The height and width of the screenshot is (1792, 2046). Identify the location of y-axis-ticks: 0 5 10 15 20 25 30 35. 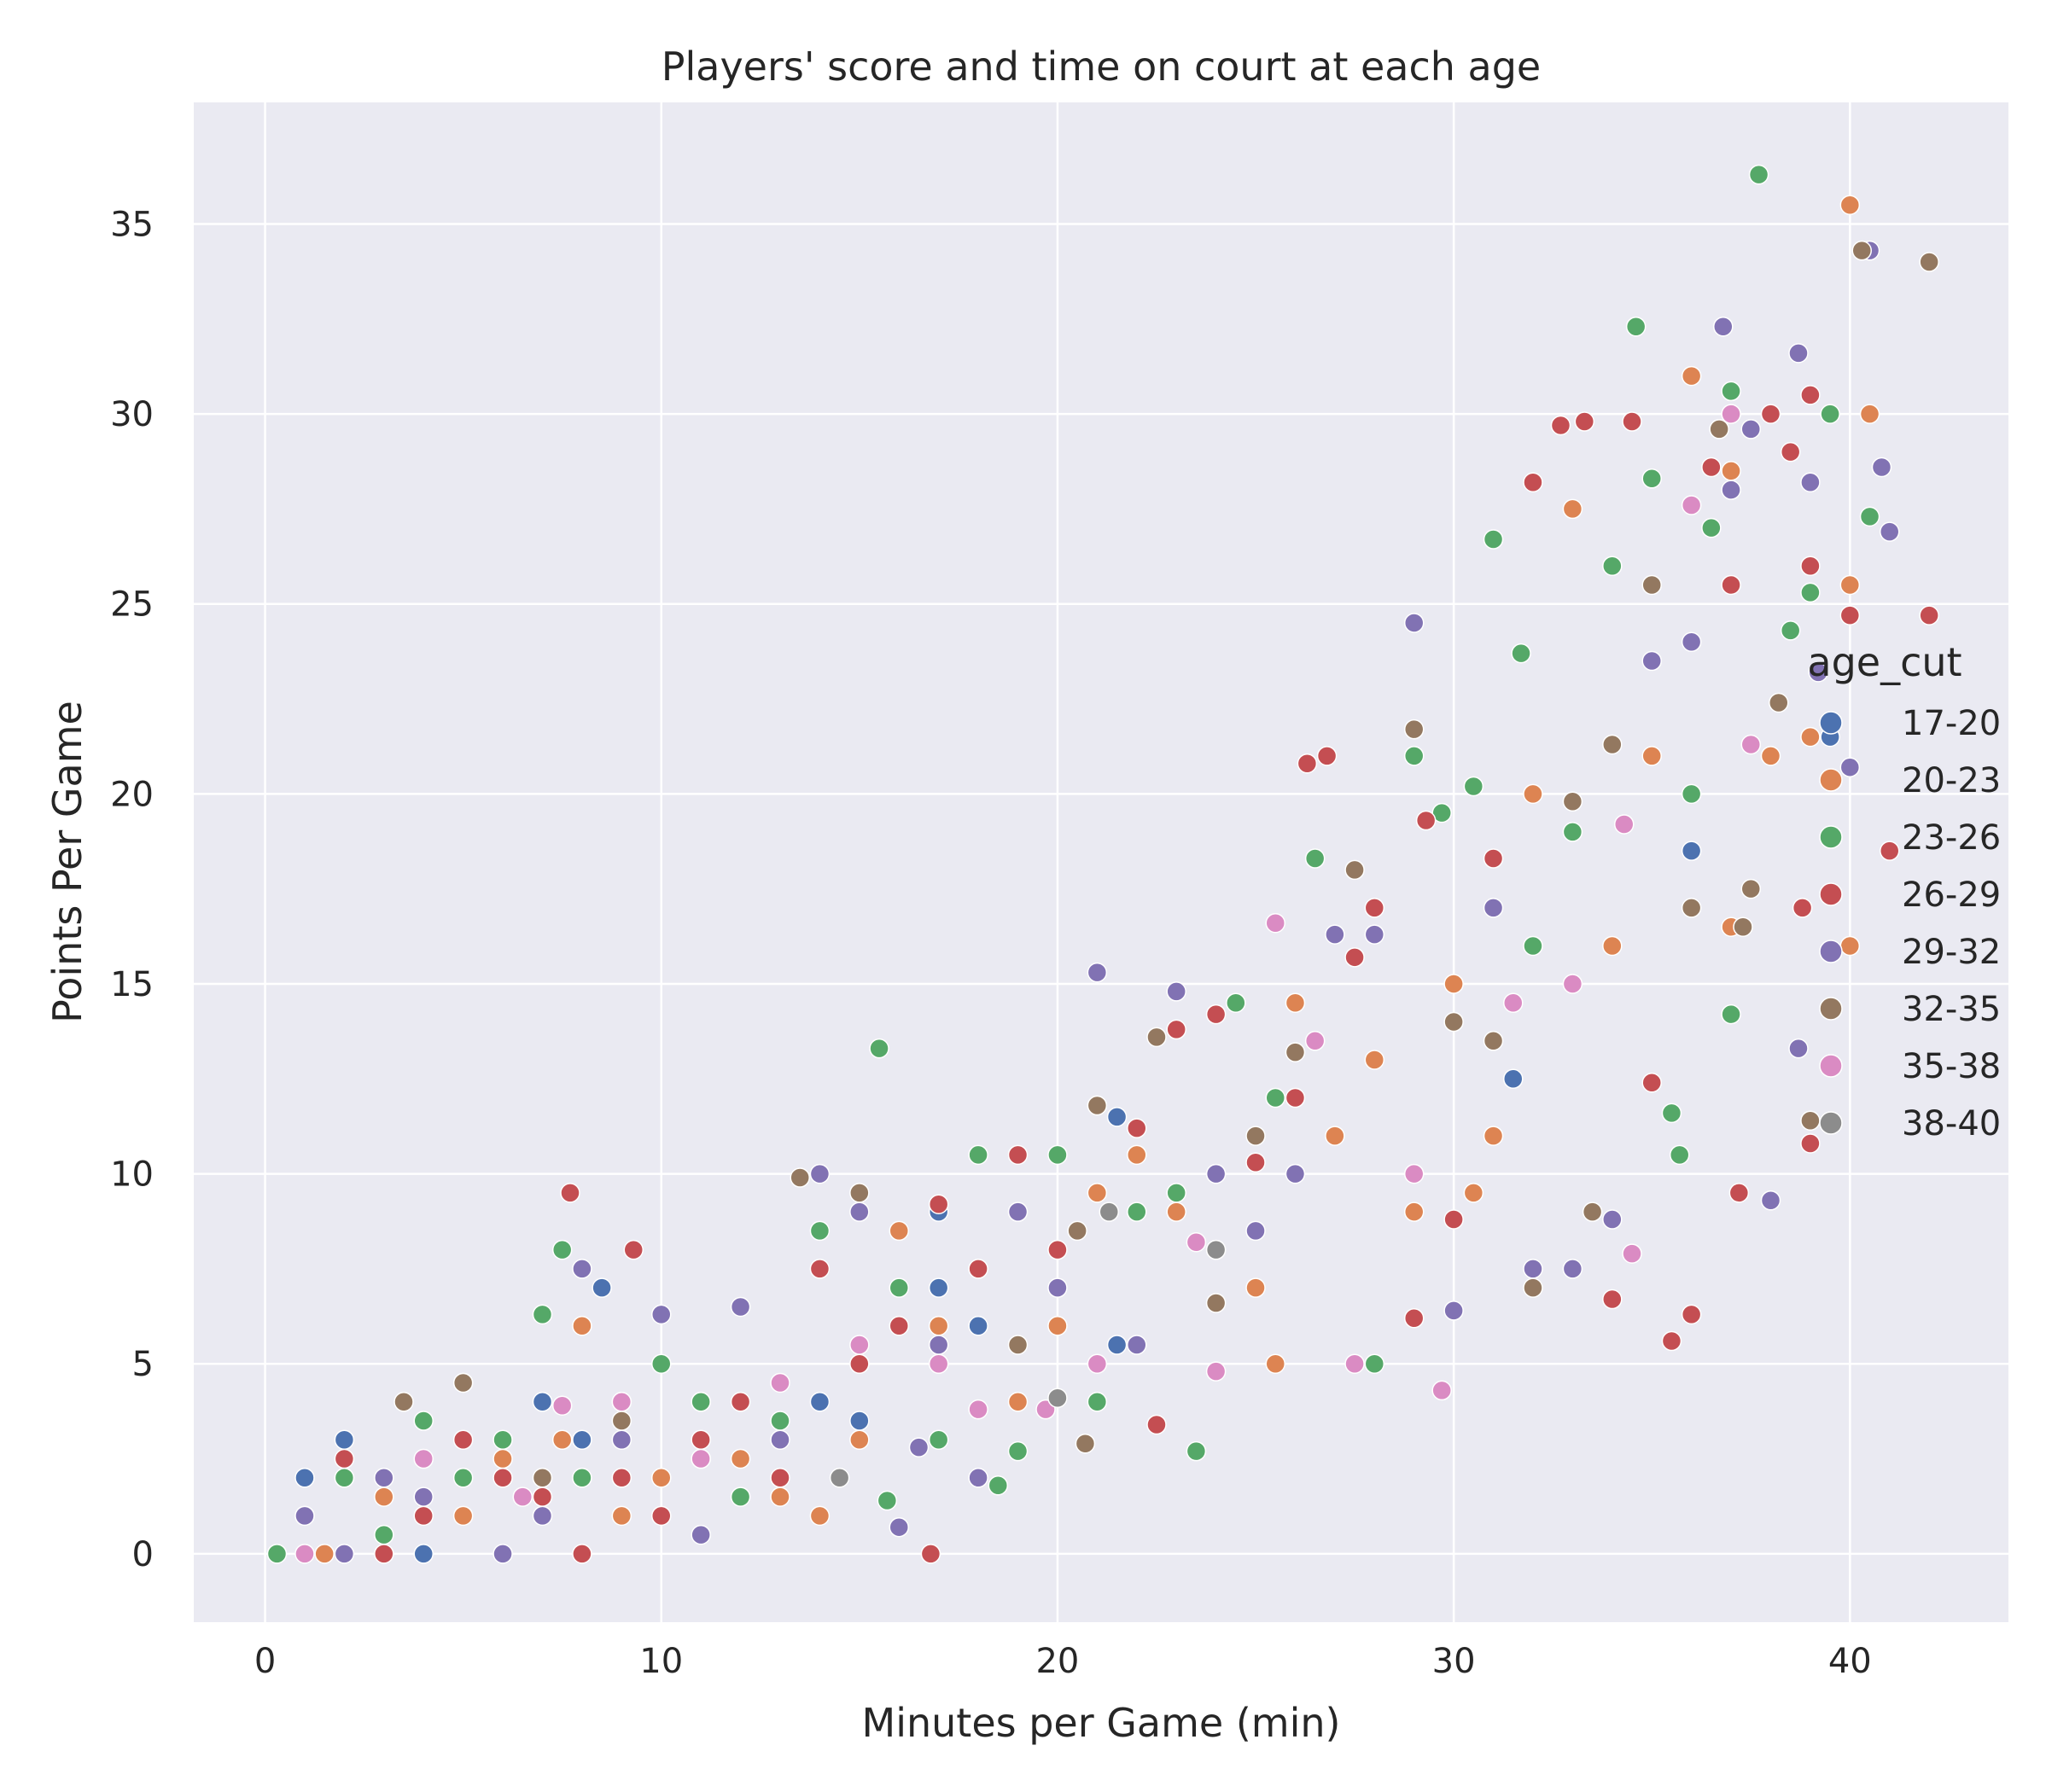
(132, 890).